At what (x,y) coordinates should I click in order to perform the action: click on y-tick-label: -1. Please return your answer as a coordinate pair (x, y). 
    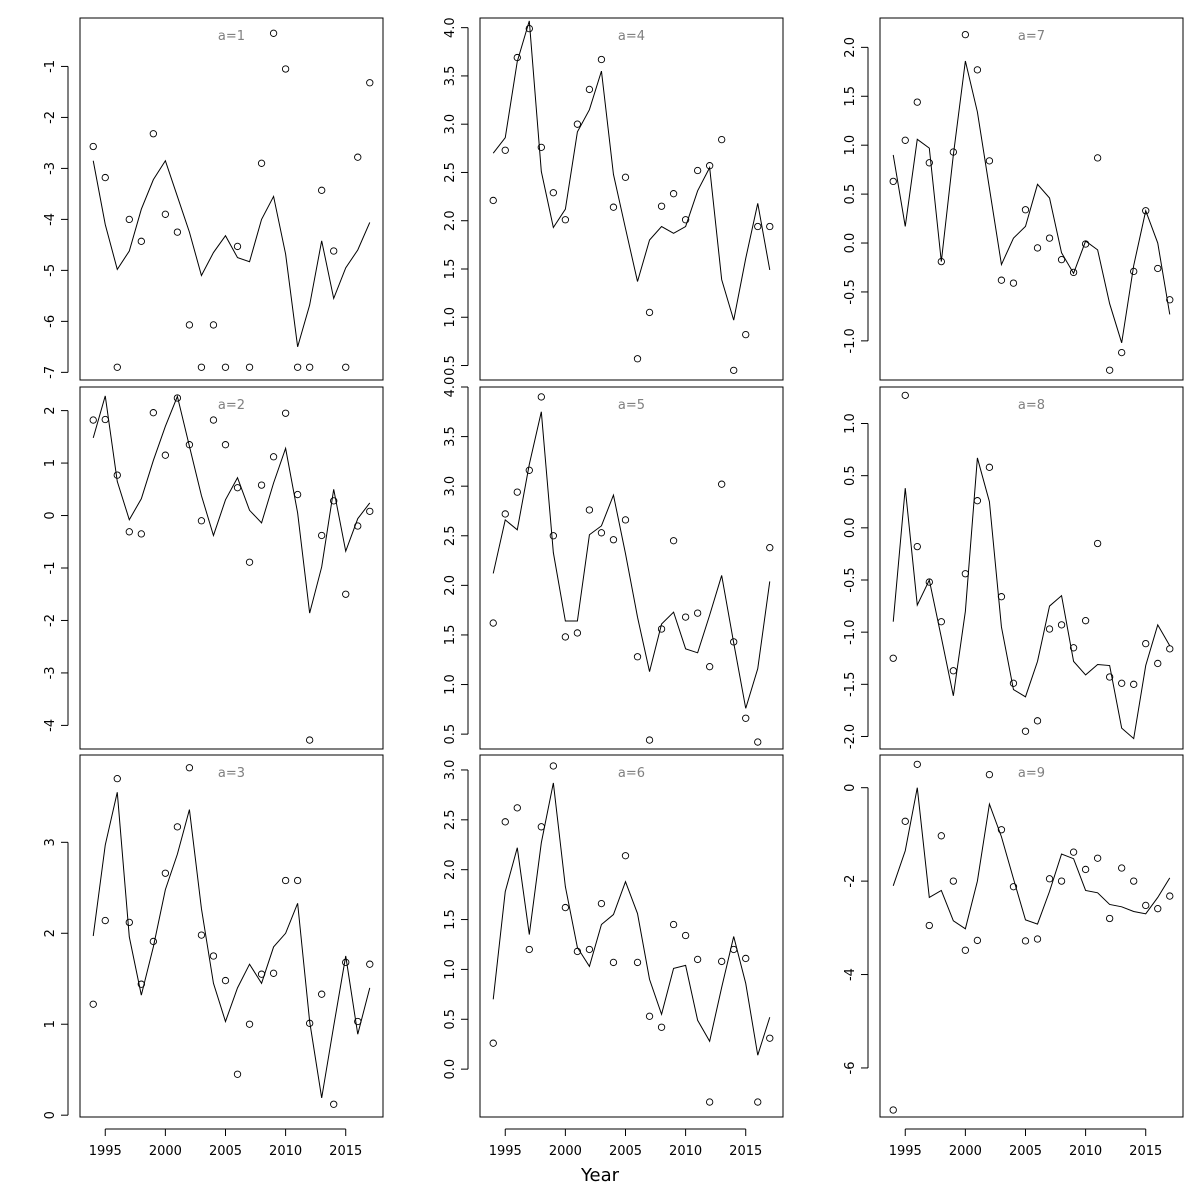
    Looking at the image, I should click on (50, 66).